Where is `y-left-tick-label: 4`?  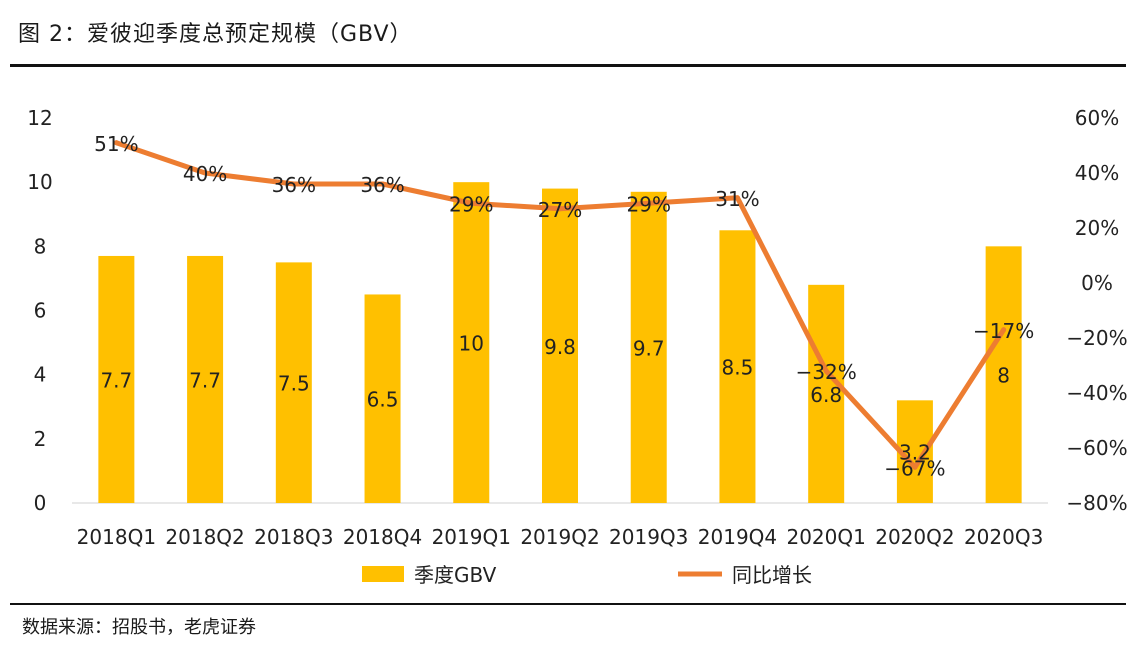
y-left-tick-label: 4 is located at coordinates (40, 375).